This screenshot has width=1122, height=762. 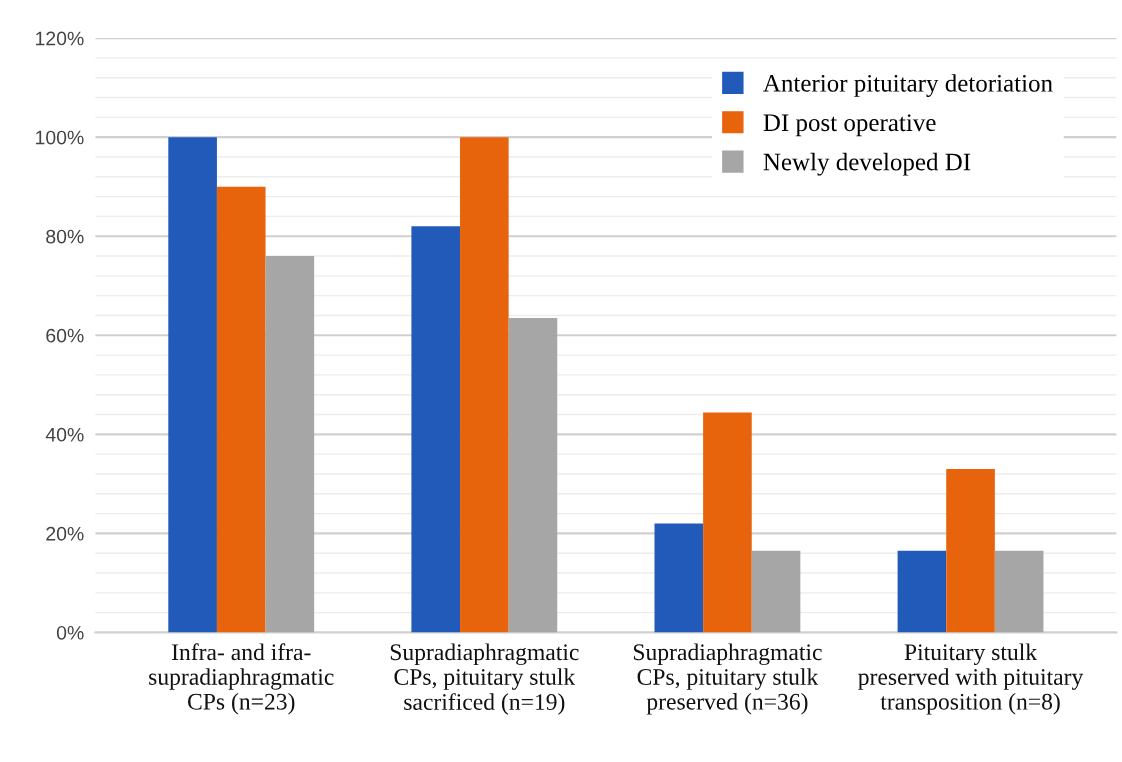 I want to click on y-tick-label: 100%, so click(x=60, y=137).